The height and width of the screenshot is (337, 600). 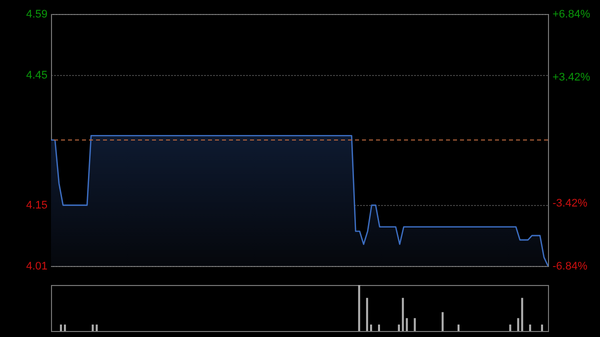 What do you see at coordinates (37, 206) in the screenshot?
I see `y-tick-label: 4.15` at bounding box center [37, 206].